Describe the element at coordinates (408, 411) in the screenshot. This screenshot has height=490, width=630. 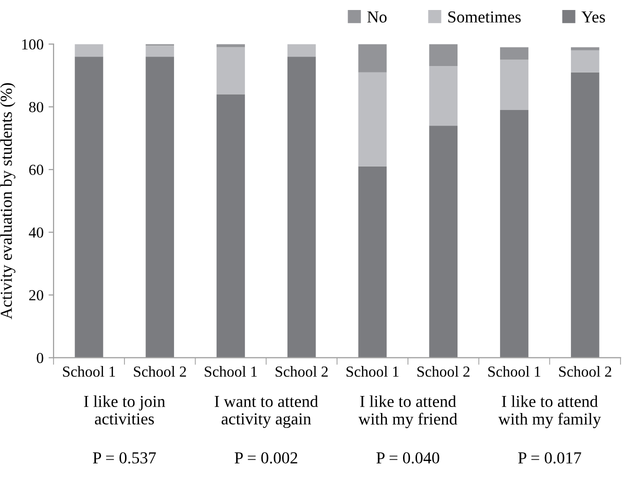
I see `text: I like to attend with my friend` at that location.